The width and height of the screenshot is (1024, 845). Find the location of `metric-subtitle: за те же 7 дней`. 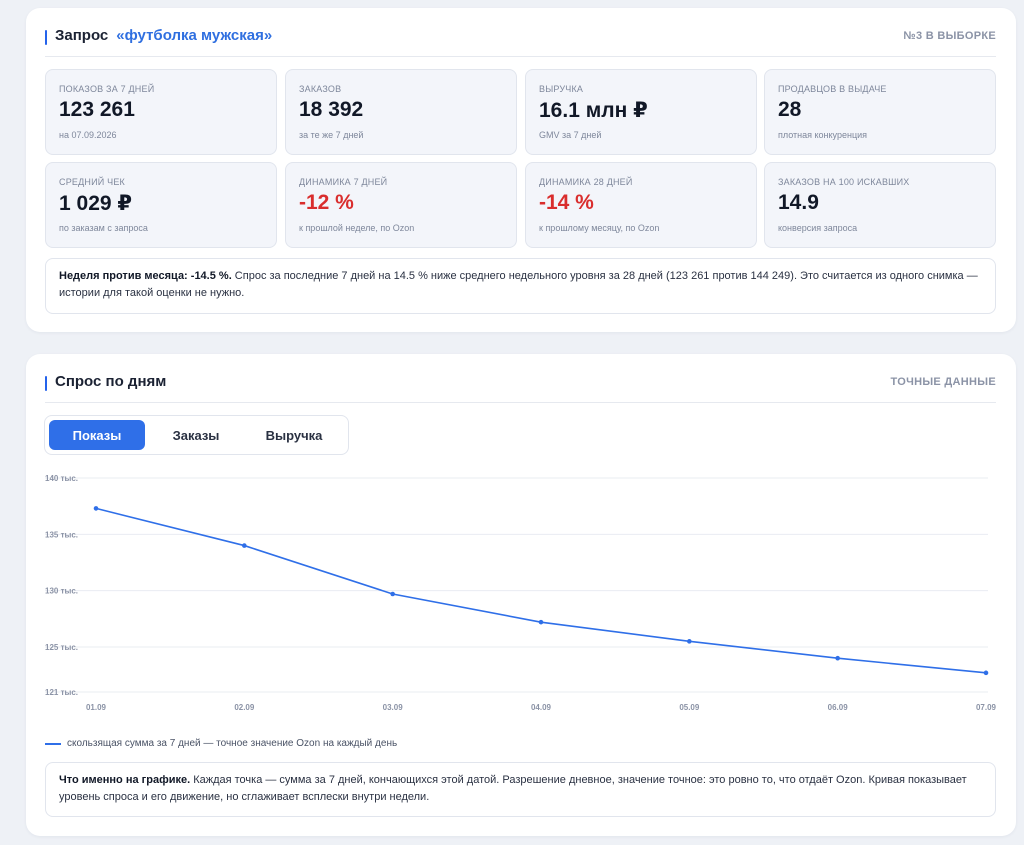

metric-subtitle: за те же 7 дней is located at coordinates (331, 135).